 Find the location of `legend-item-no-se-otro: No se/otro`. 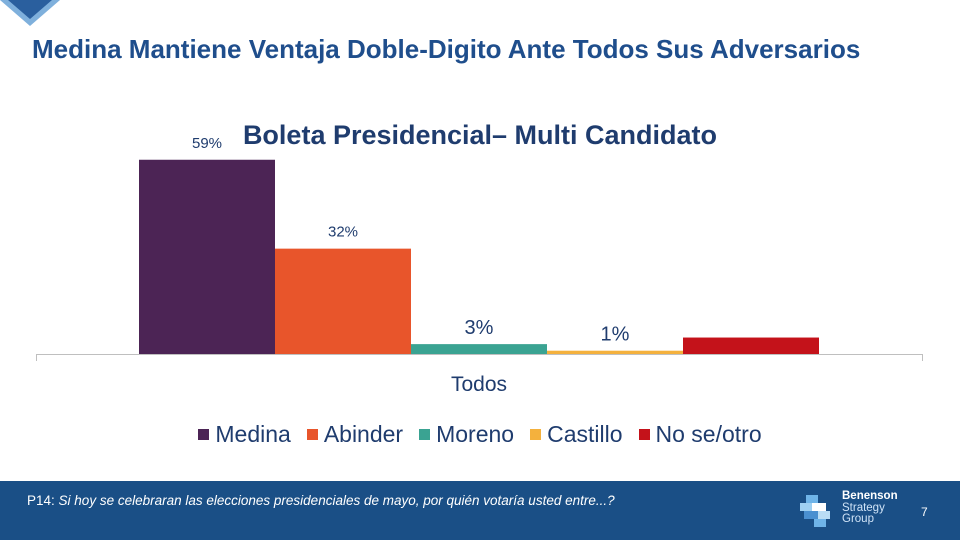

legend-item-no-se-otro: No se/otro is located at coordinates (700, 434).